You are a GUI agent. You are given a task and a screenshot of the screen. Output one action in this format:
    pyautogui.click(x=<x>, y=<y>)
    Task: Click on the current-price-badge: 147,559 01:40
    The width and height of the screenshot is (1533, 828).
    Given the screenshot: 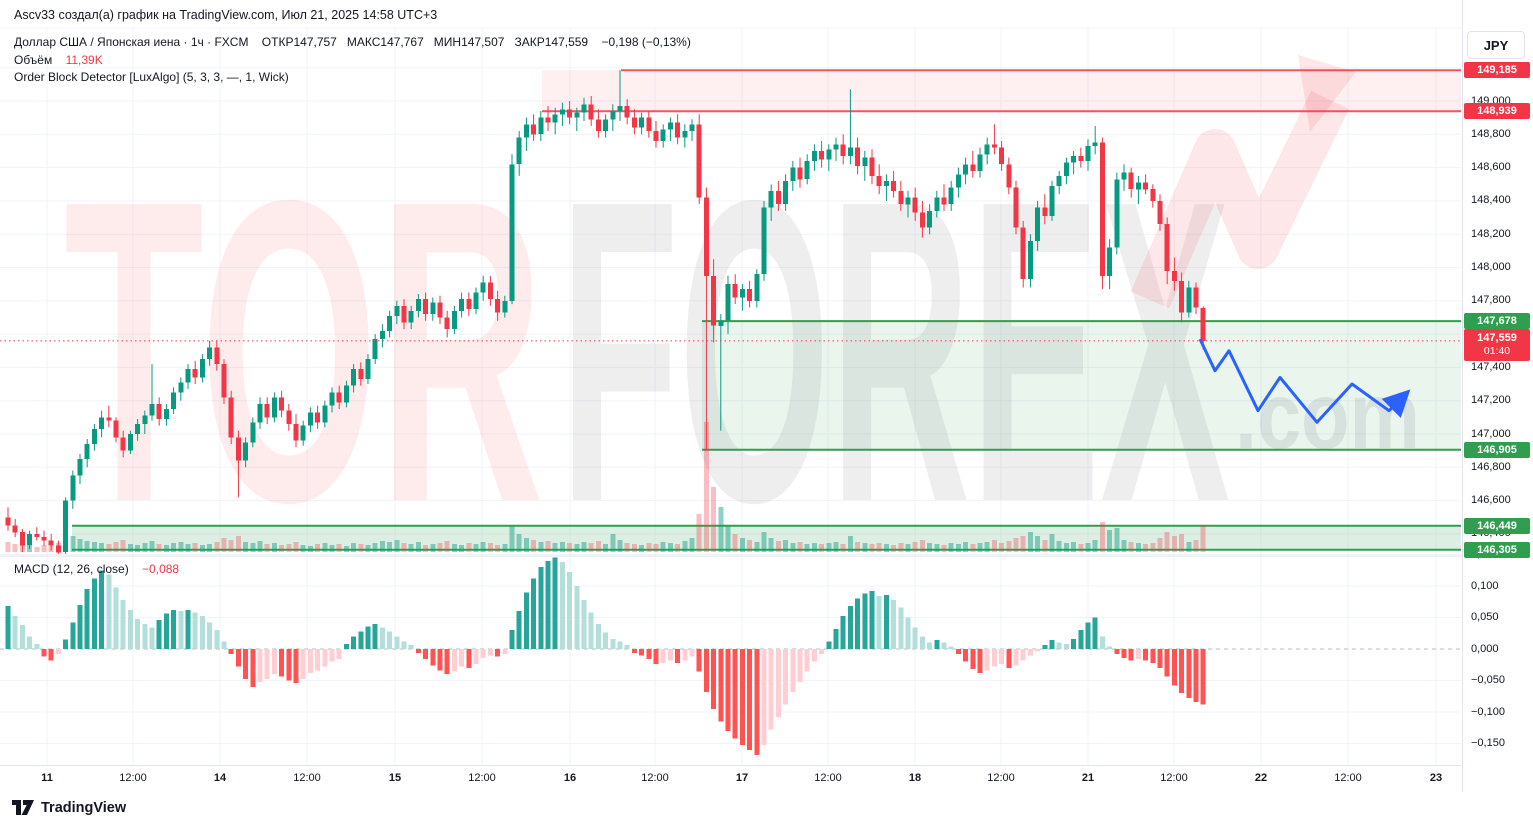 What is the action you would take?
    pyautogui.click(x=1497, y=344)
    